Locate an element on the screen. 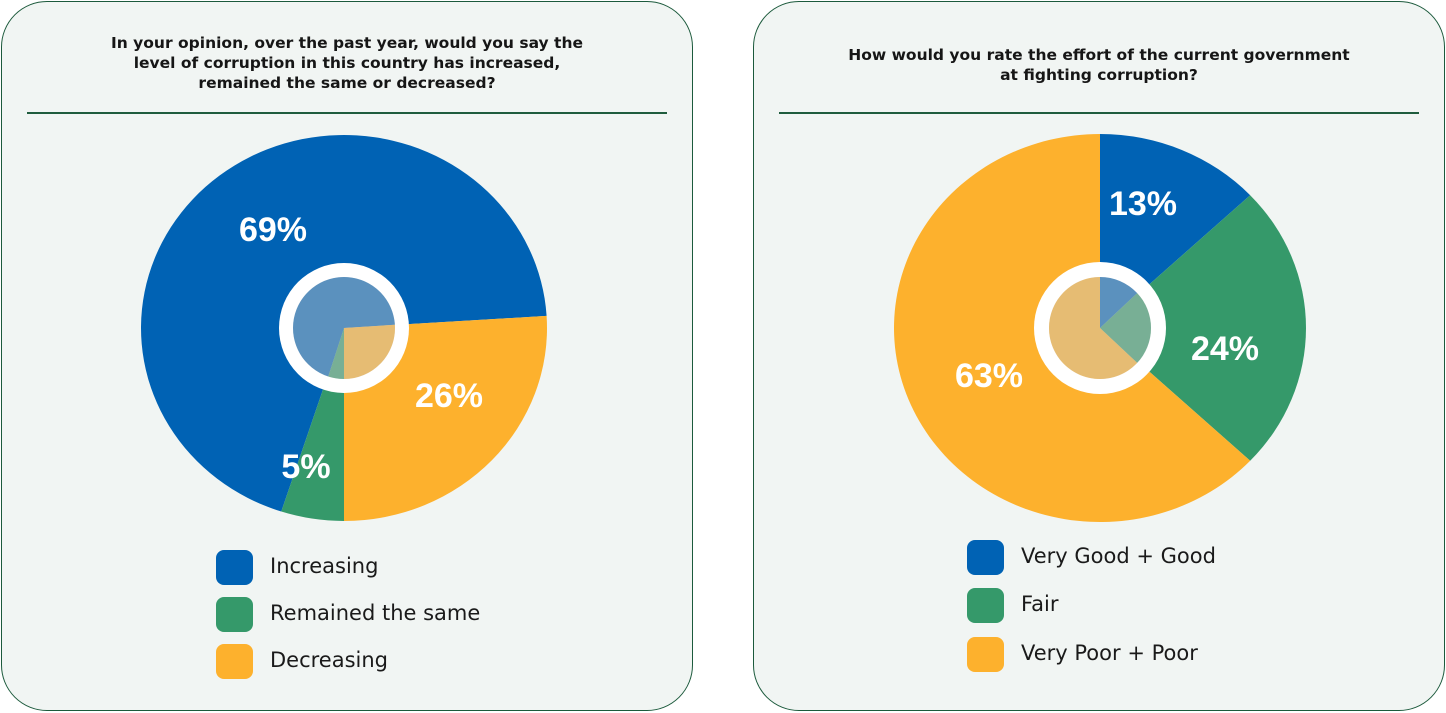 The height and width of the screenshot is (713, 1446). legend-label: Decreasing is located at coordinates (329, 660).